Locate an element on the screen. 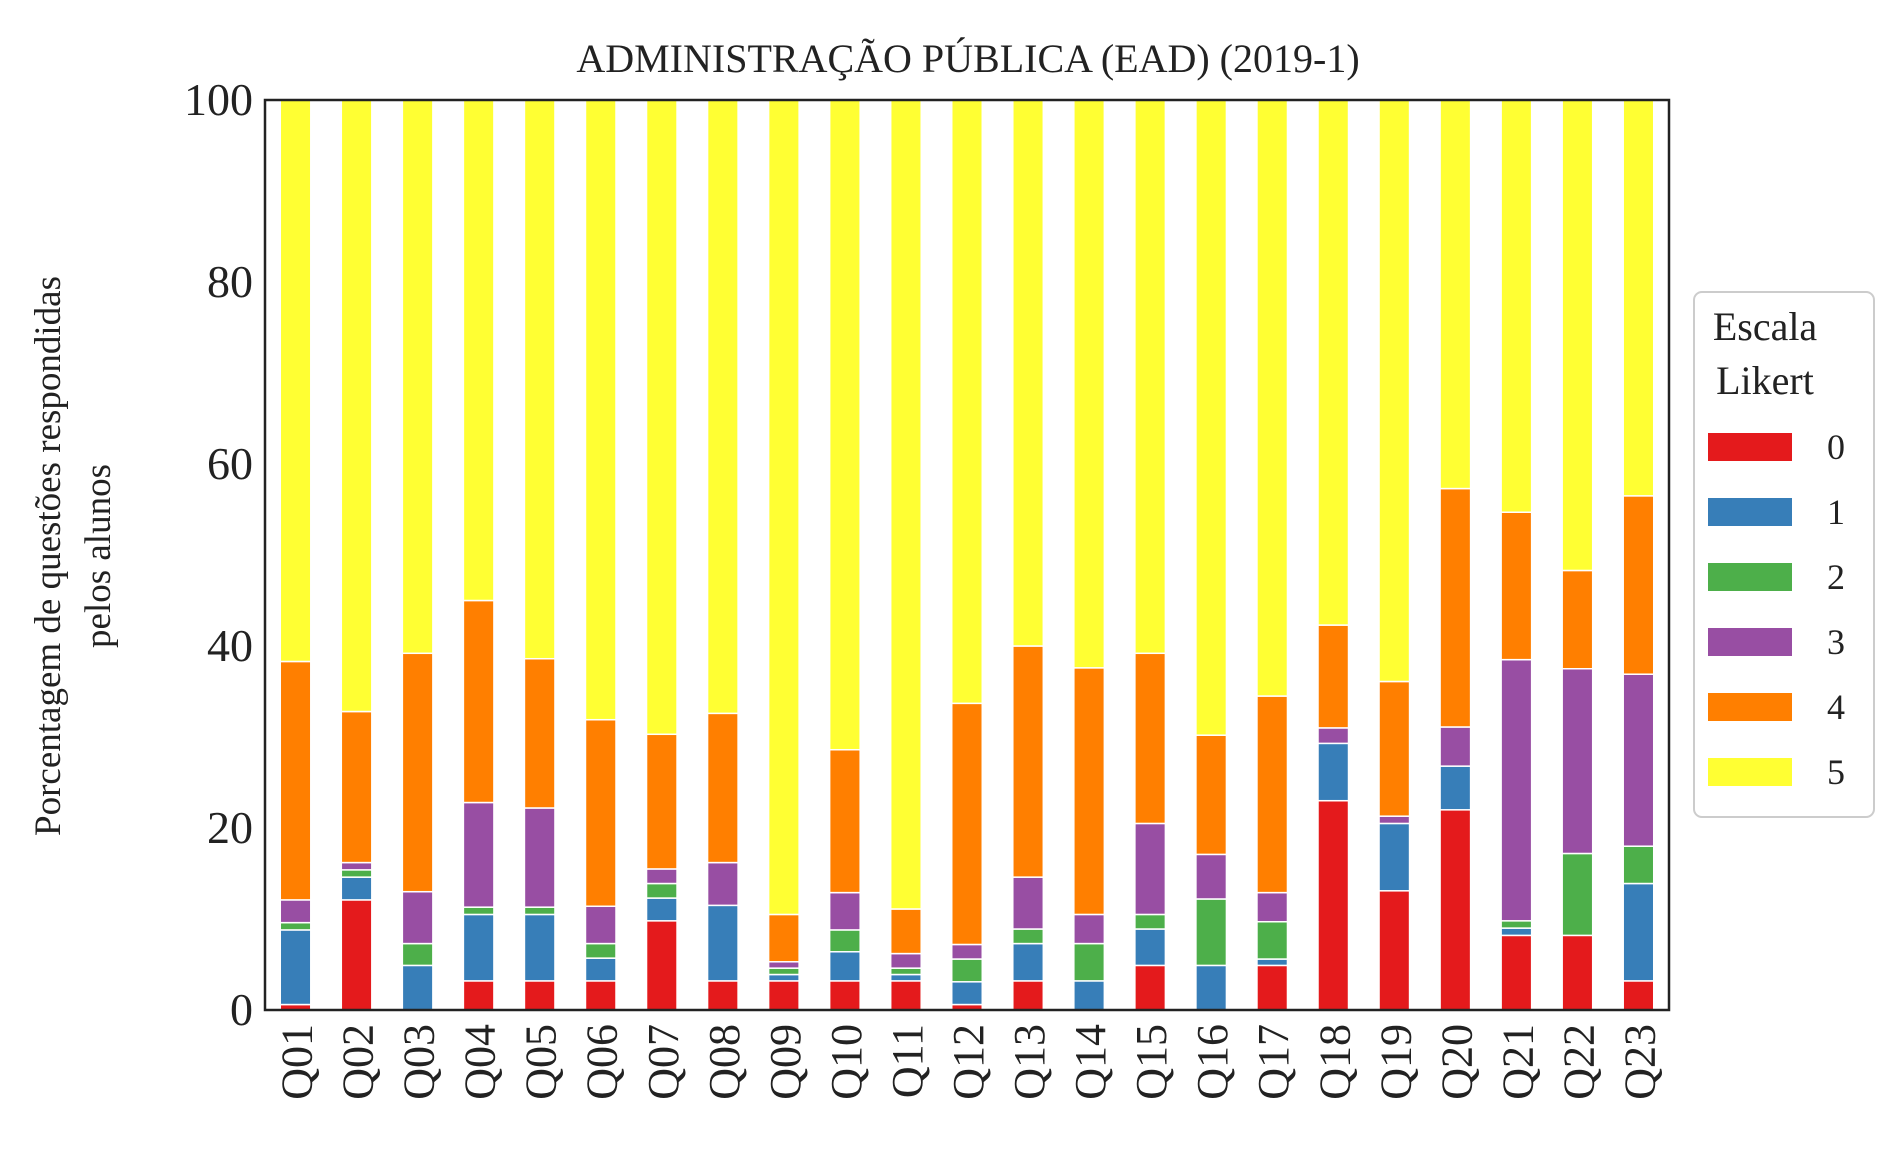 This screenshot has height=1170, width=1891. x-tick-label-q01: Q01 is located at coordinates (297, 1062).